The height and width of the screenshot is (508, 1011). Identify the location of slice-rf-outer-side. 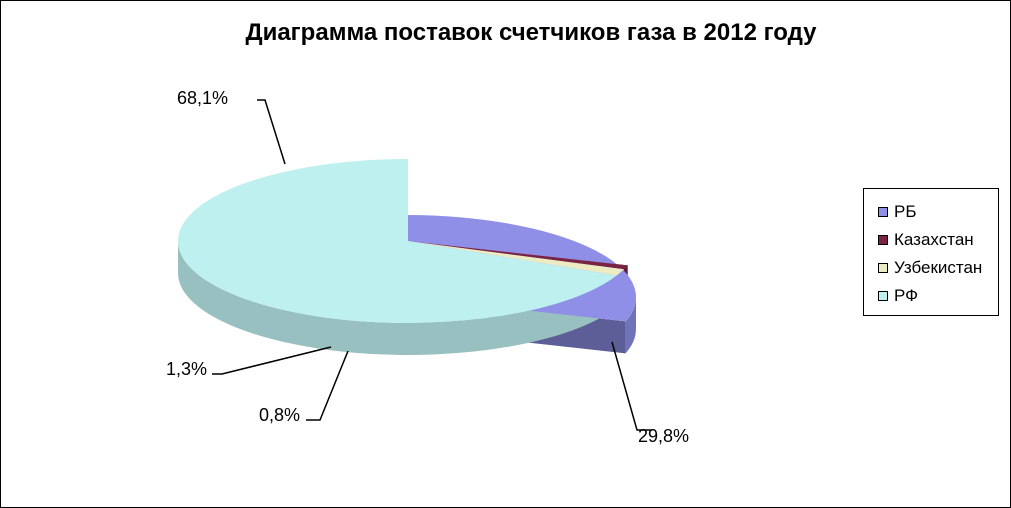
(397, 298).